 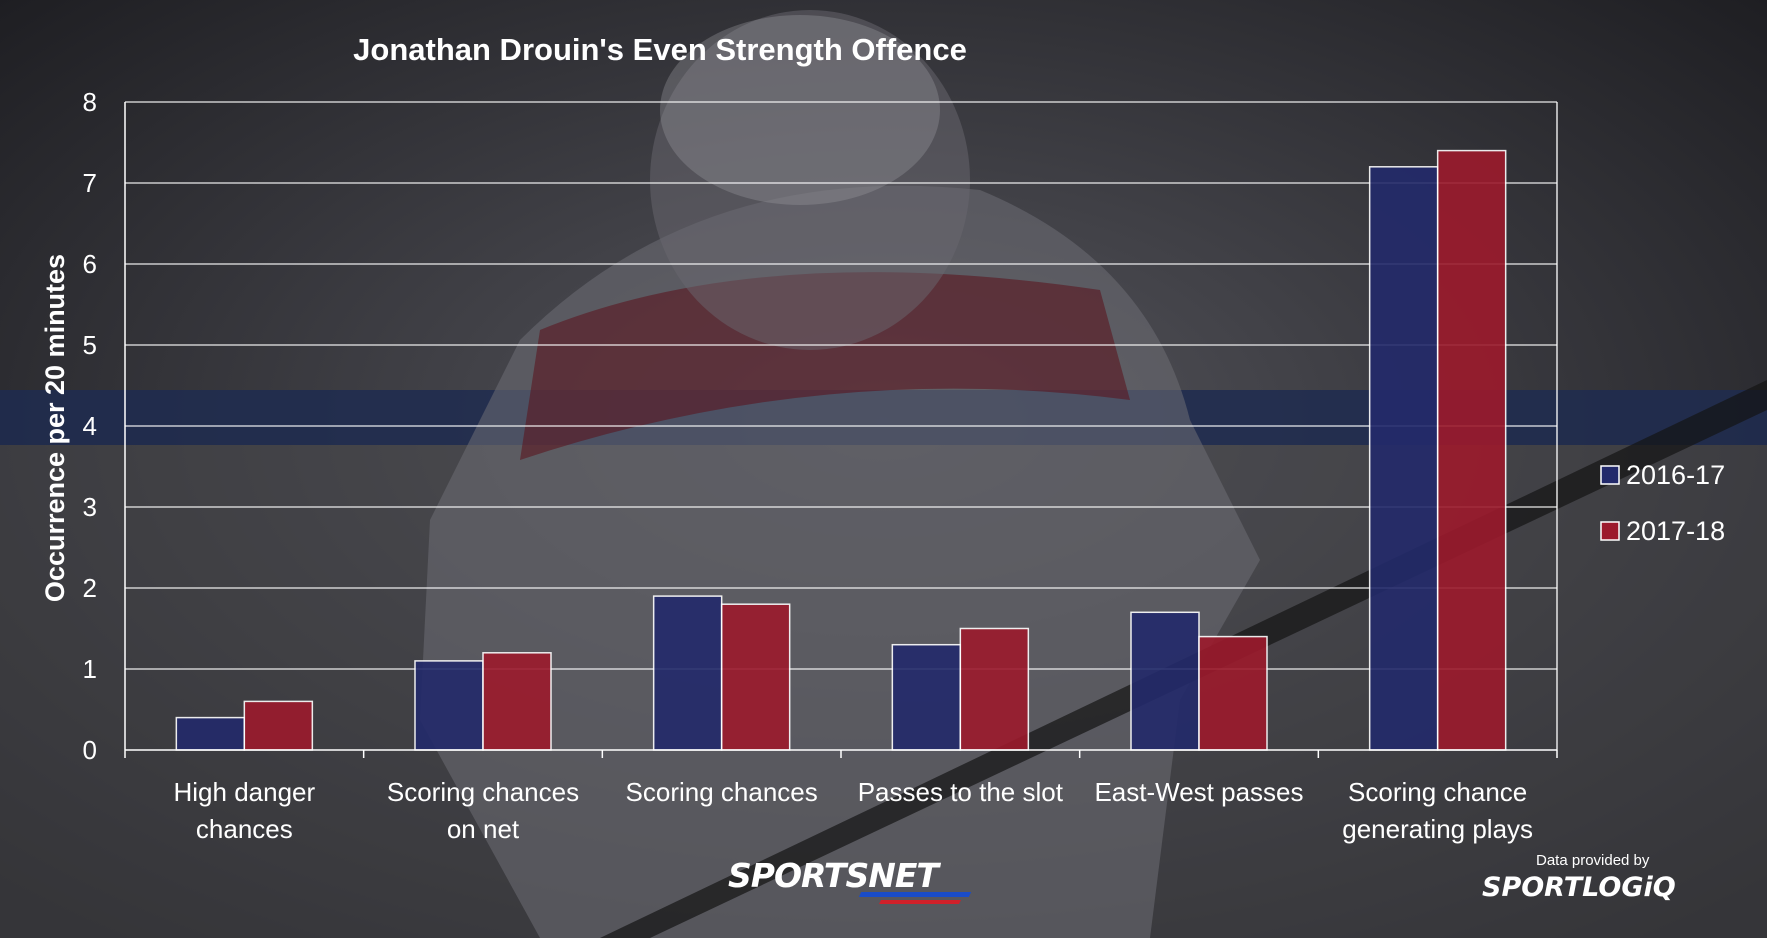 I want to click on data-credit: Data provided by, so click(x=1593, y=860).